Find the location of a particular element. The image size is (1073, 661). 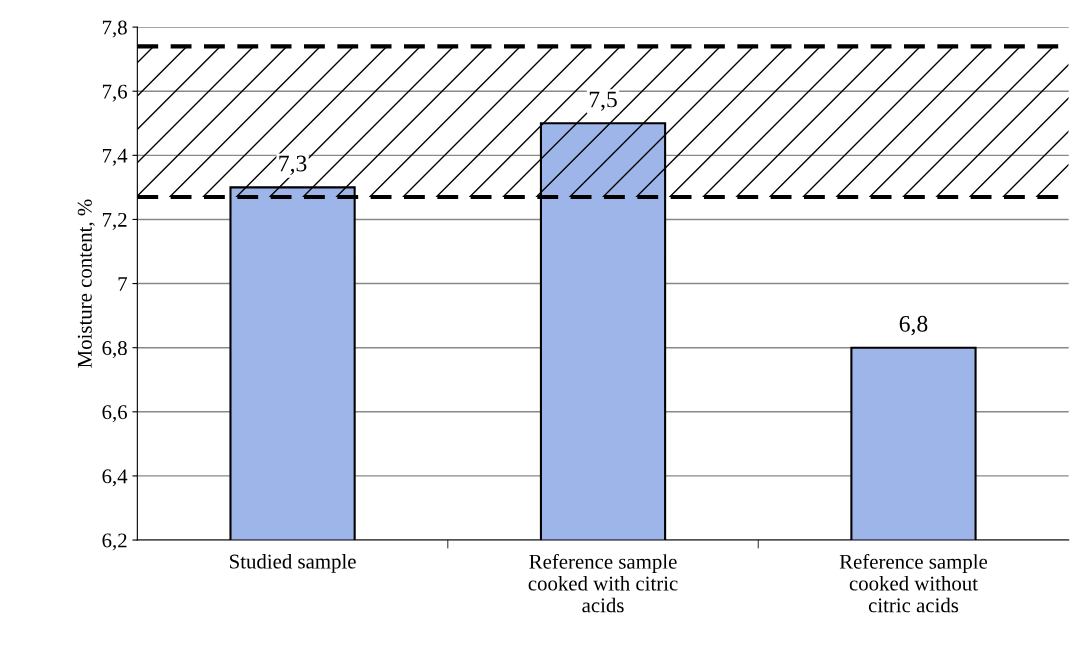

data-label: 7,5 is located at coordinates (603, 101).